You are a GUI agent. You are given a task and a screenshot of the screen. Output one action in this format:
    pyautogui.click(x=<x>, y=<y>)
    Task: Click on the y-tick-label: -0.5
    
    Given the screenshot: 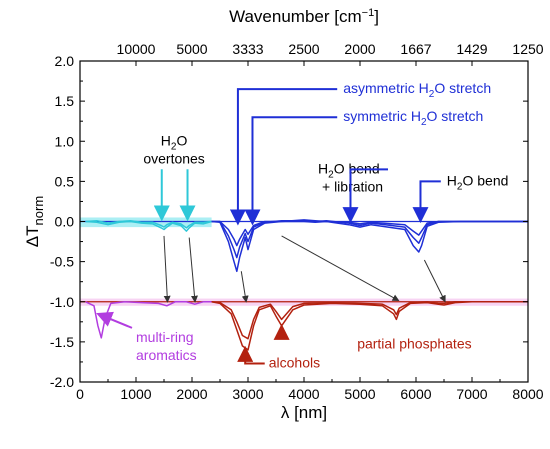 What is the action you would take?
    pyautogui.click(x=62, y=262)
    